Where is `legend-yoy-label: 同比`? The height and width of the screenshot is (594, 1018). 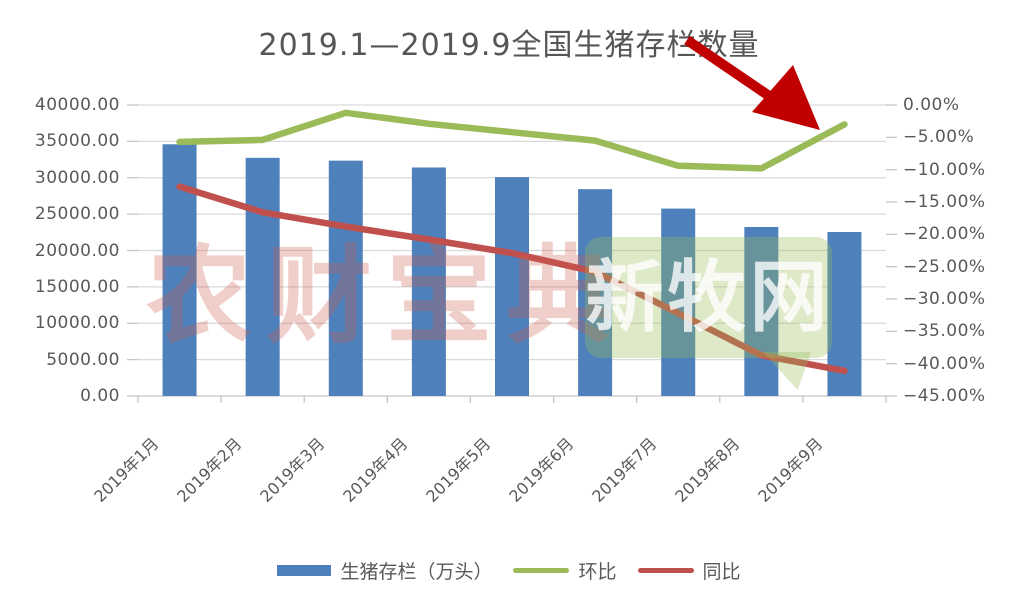 legend-yoy-label: 同比 is located at coordinates (721, 572).